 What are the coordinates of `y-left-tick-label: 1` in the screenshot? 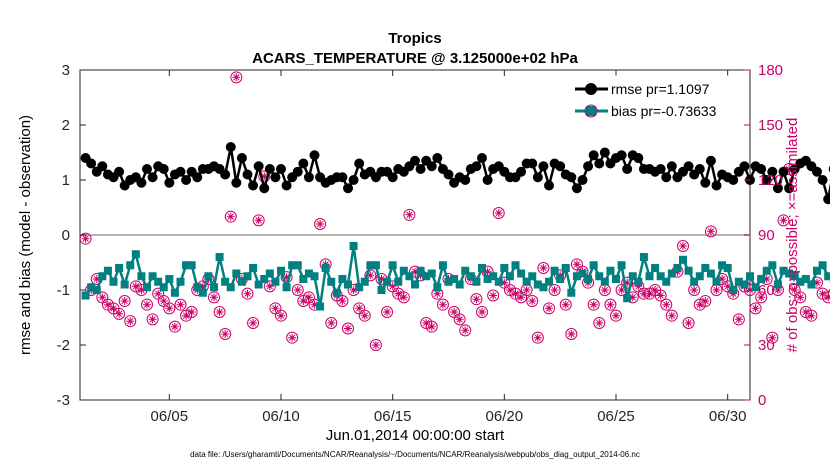 It's located at (66, 180).